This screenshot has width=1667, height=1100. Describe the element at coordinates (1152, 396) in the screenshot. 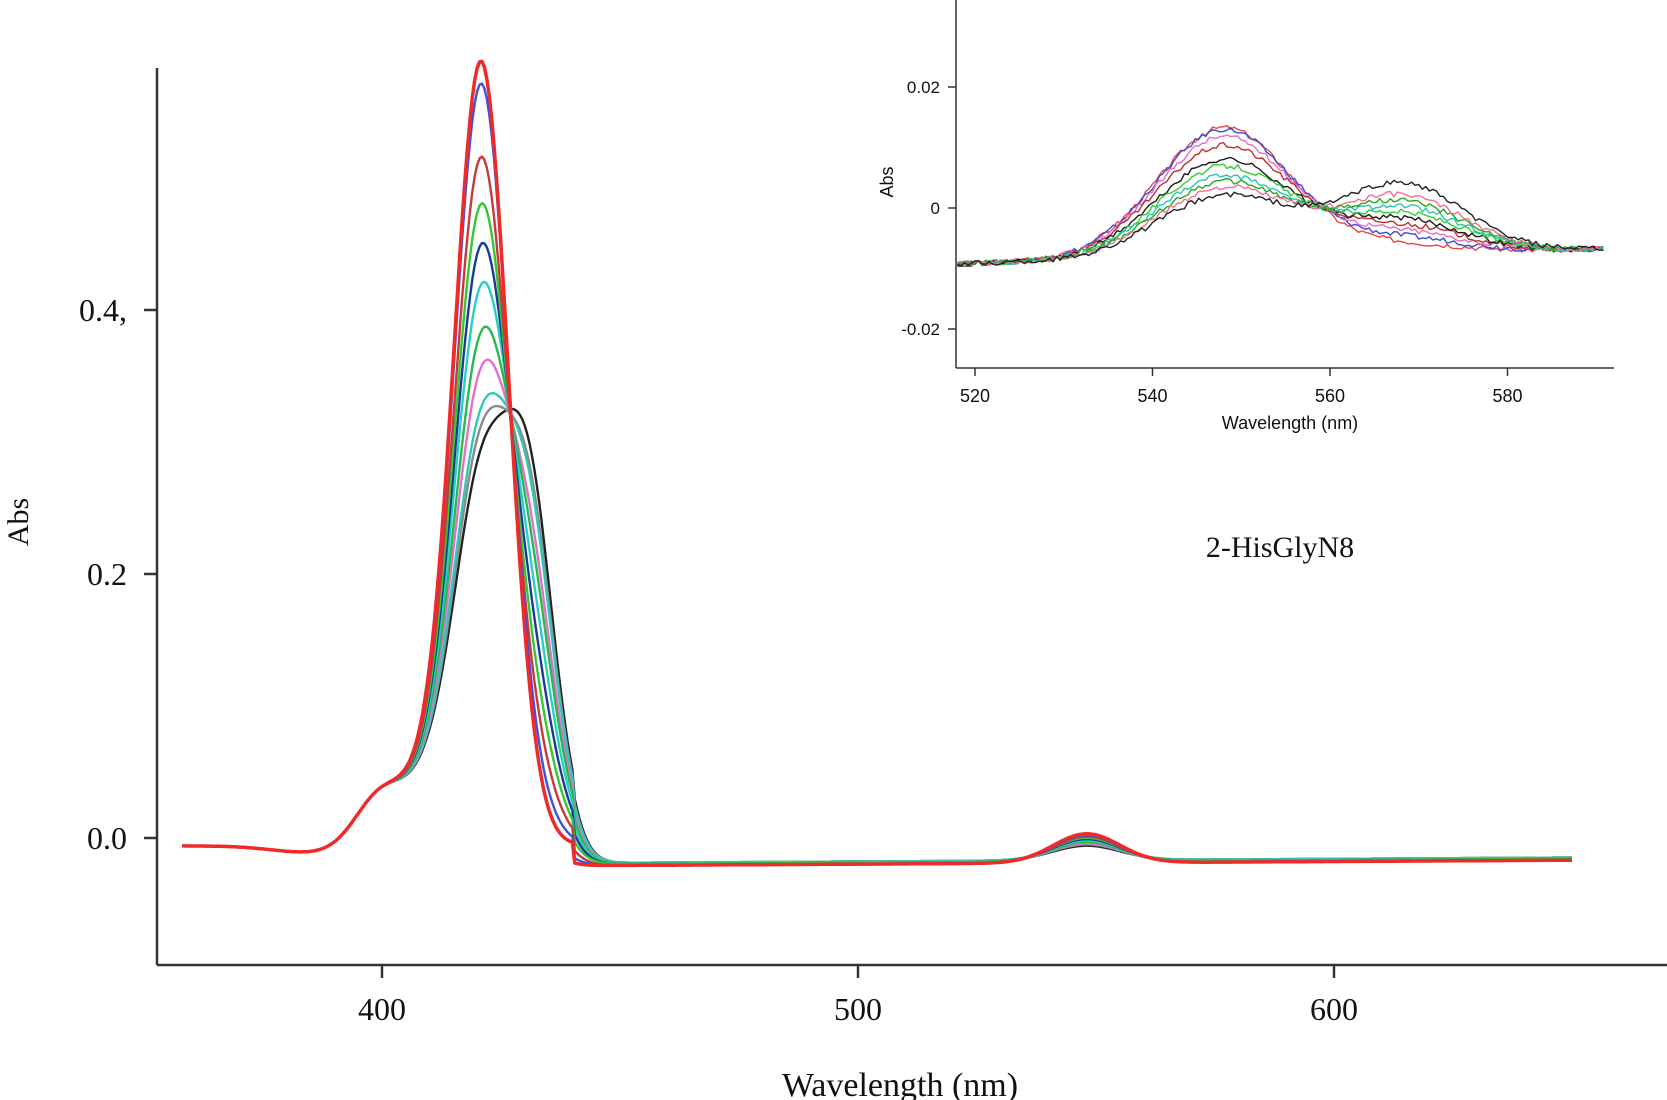

I see `inset-x-tick-label: 540` at that location.